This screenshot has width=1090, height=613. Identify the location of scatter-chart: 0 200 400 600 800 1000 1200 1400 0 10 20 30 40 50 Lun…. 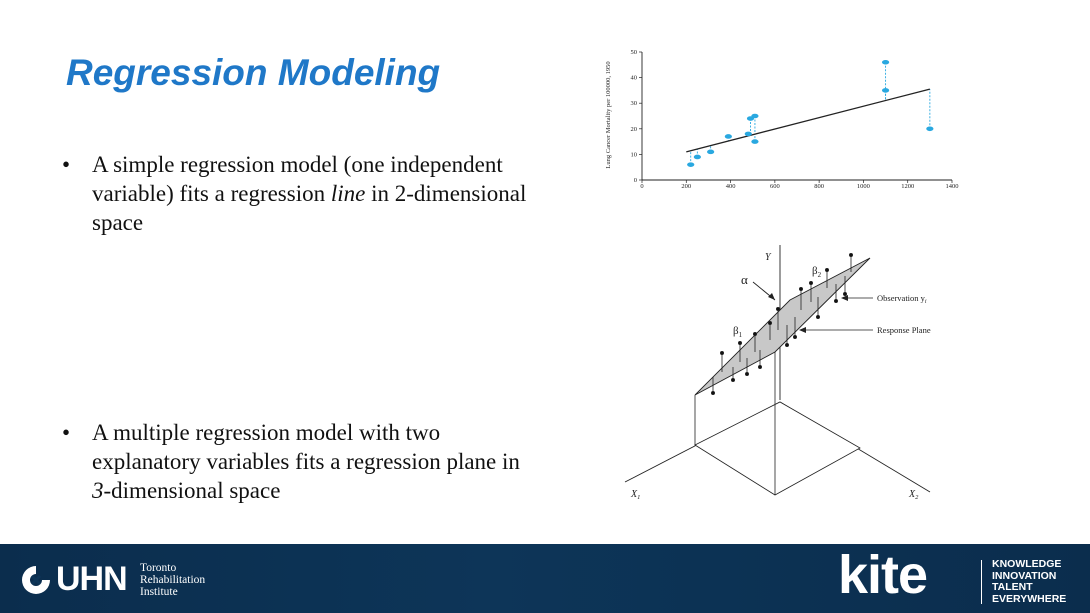
(782, 119).